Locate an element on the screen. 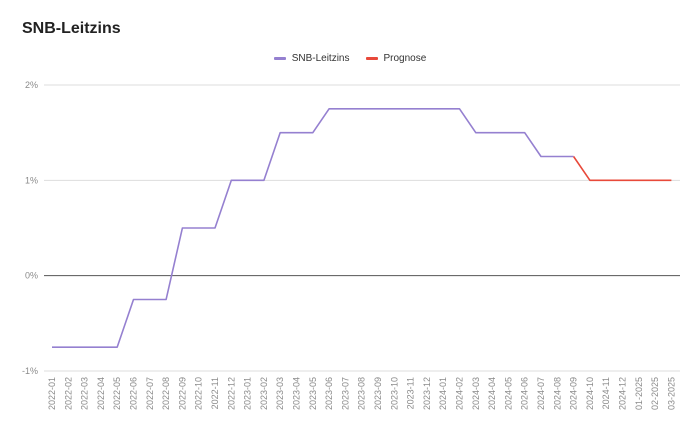  x-tick-label: 2022-05 is located at coordinates (117, 393).